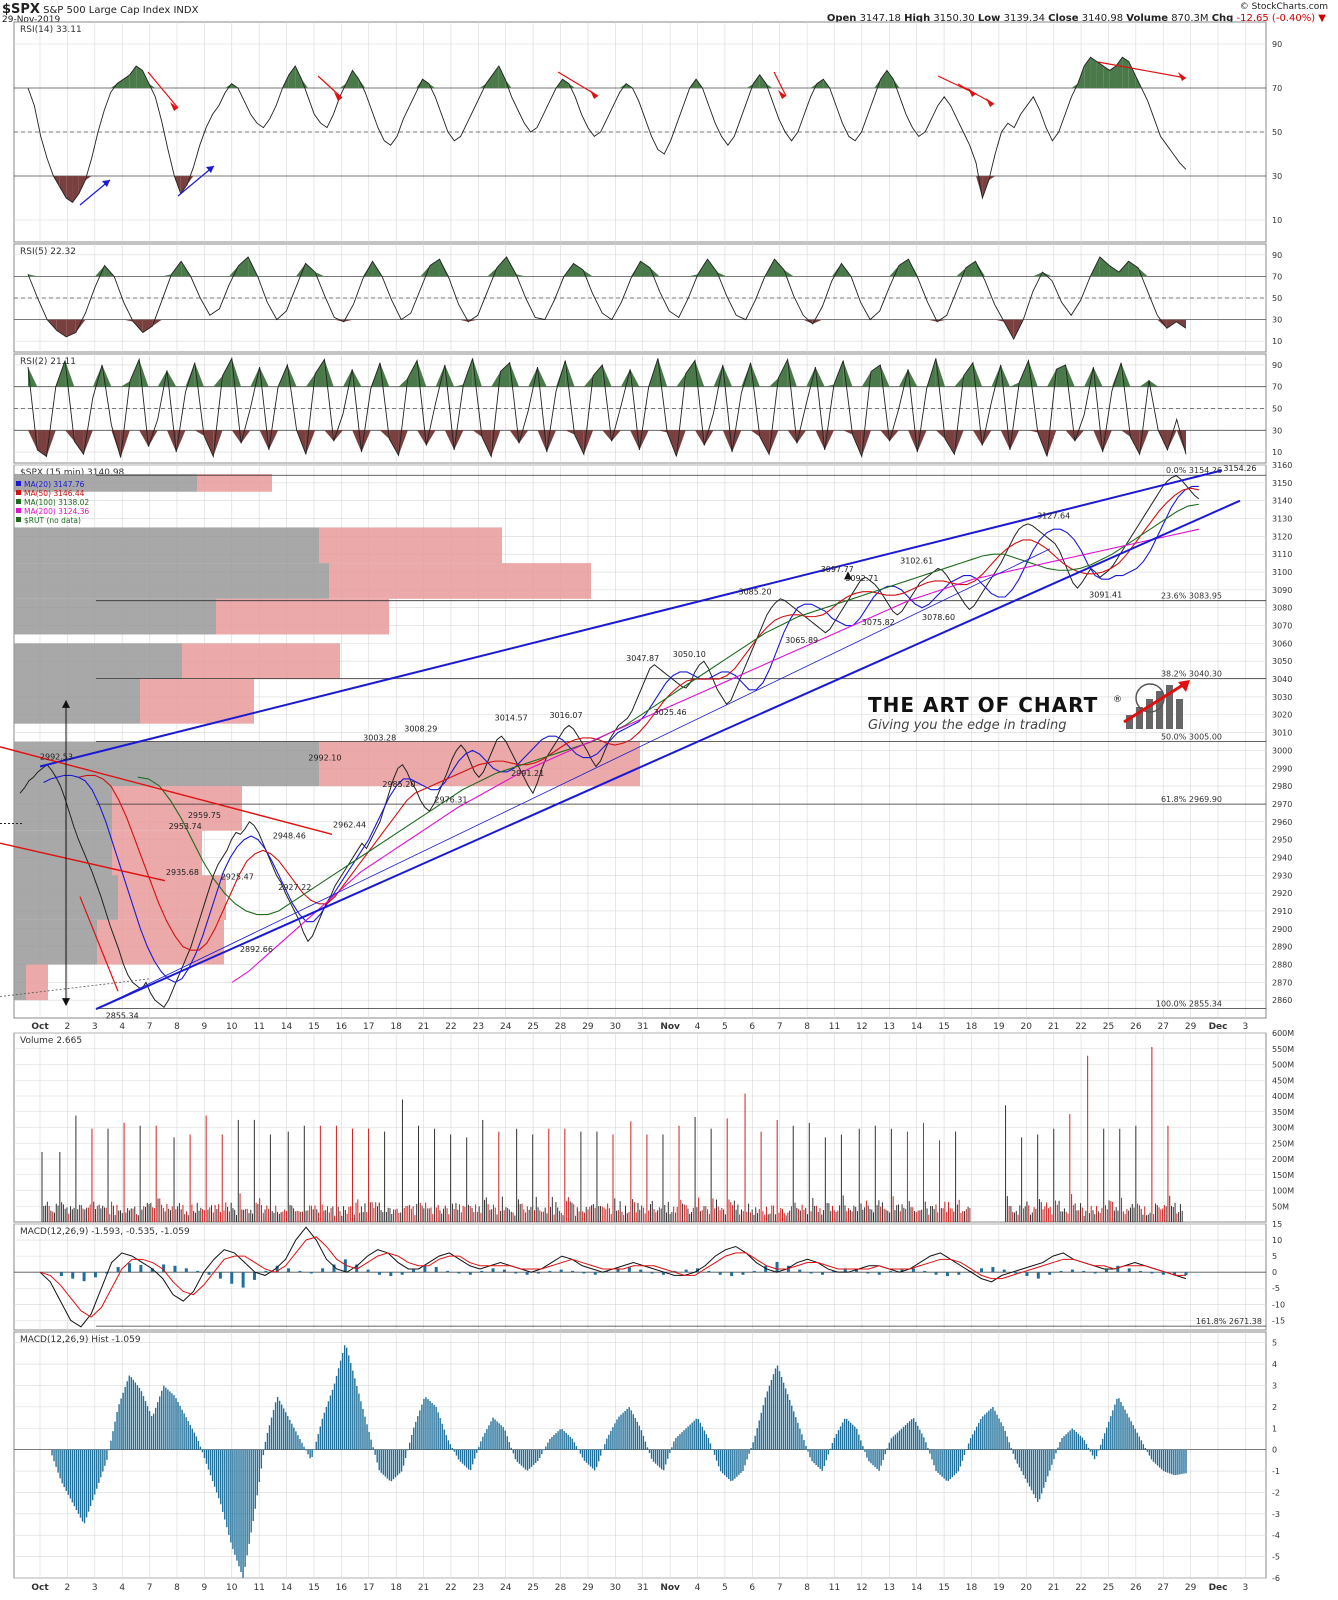 This screenshot has width=1338, height=1600. I want to click on volume-tick-label: 100M, so click(1283, 1191).